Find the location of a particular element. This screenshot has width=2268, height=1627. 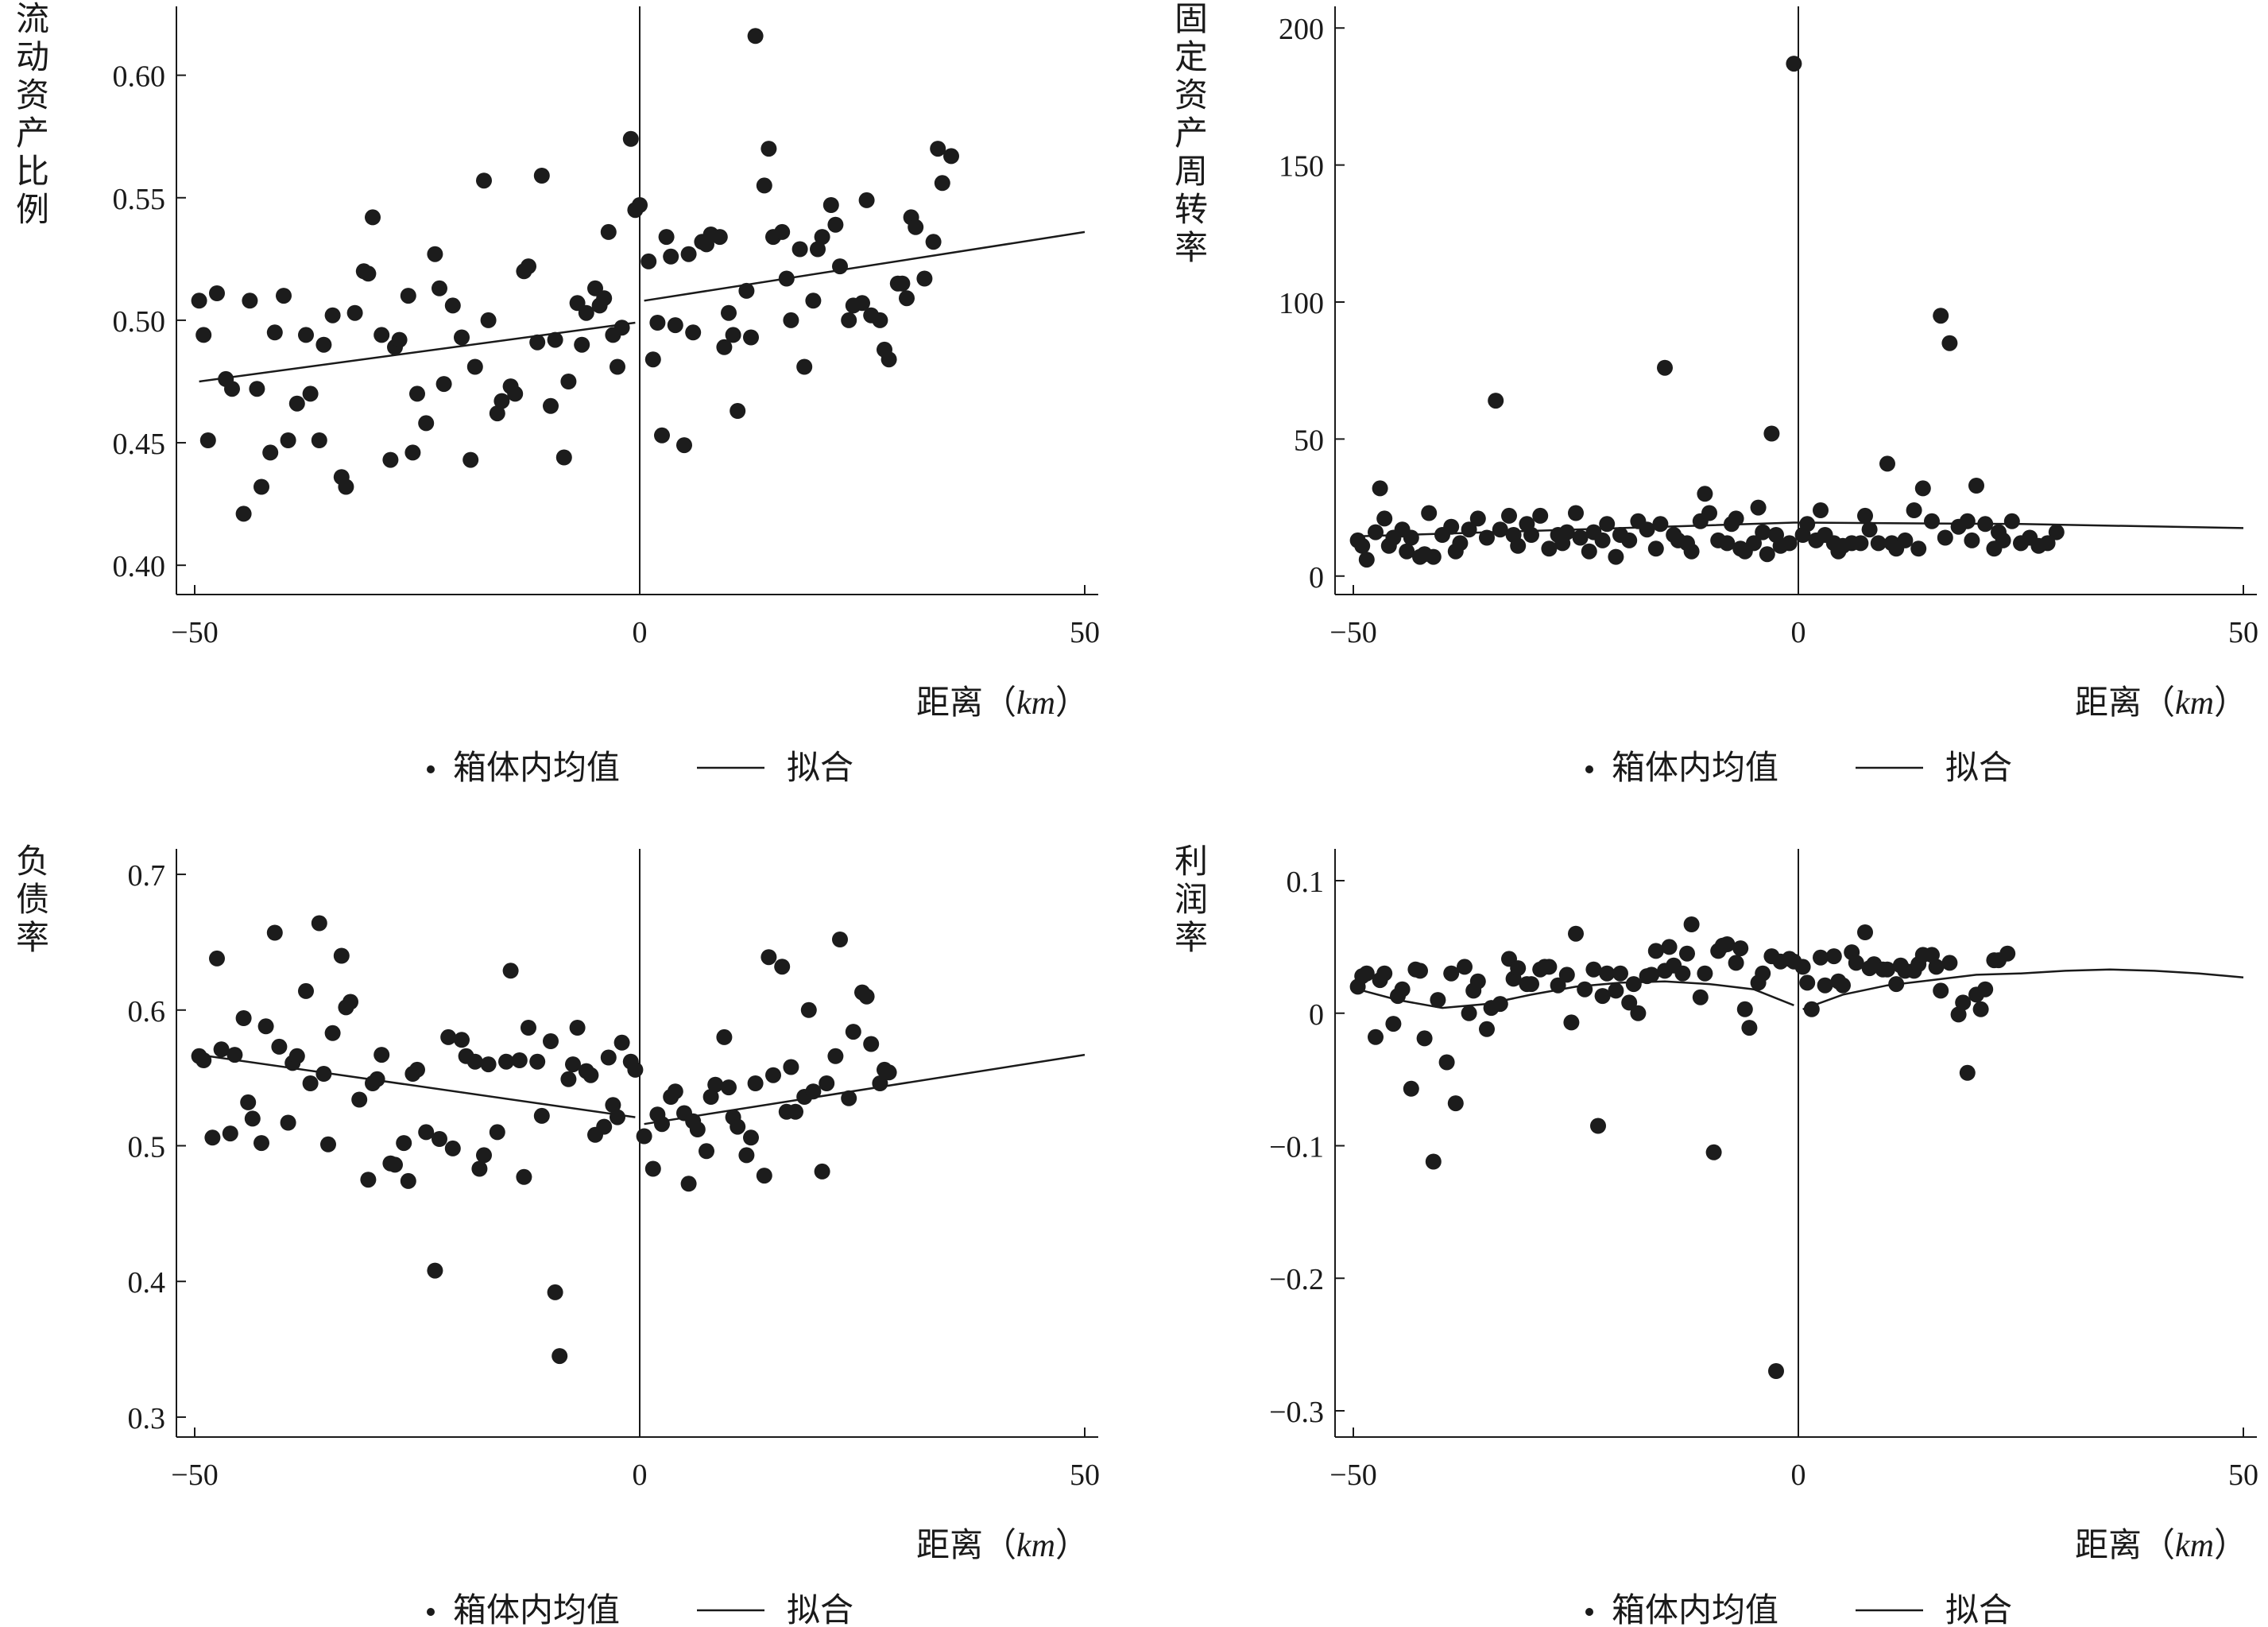

y-tick-label: 50 is located at coordinates (1309, 440).